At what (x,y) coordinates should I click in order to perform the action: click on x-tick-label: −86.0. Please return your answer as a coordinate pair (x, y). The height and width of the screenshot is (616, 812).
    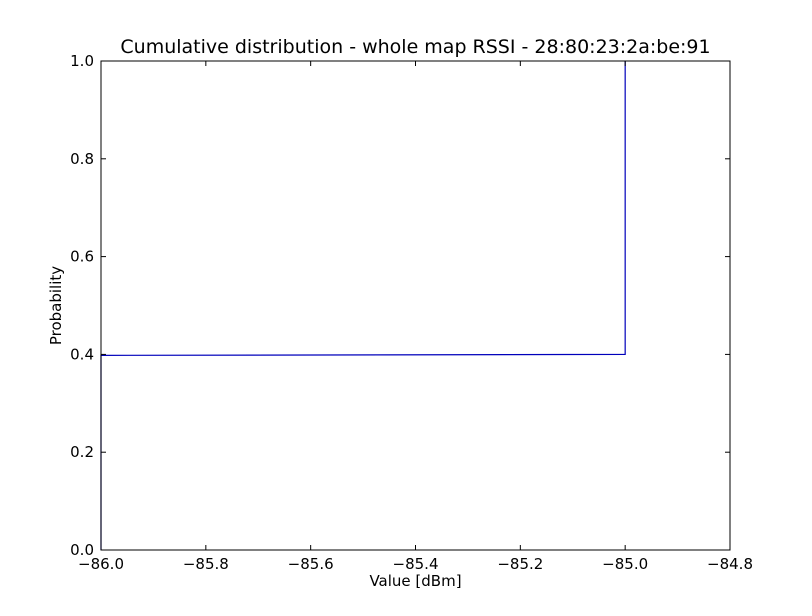
    Looking at the image, I should click on (101, 564).